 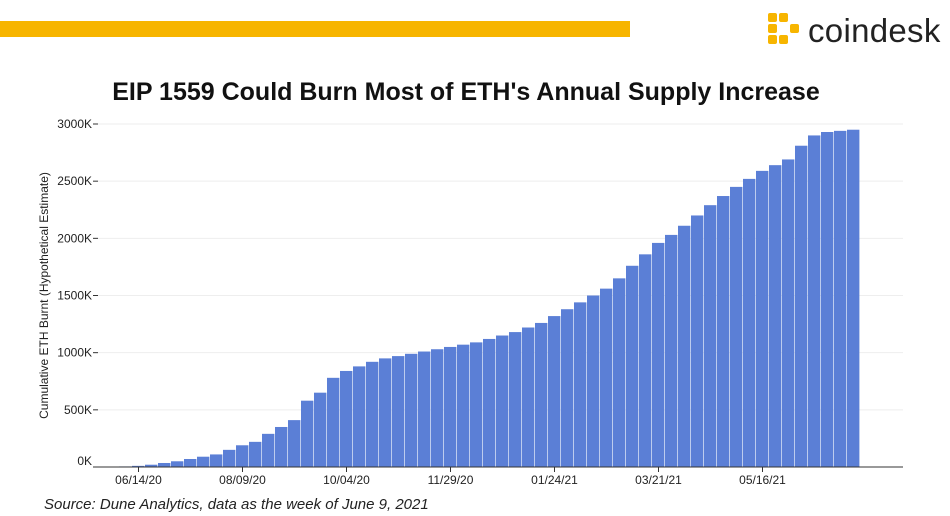 I want to click on y-tick-label: 3000K, so click(x=74, y=124).